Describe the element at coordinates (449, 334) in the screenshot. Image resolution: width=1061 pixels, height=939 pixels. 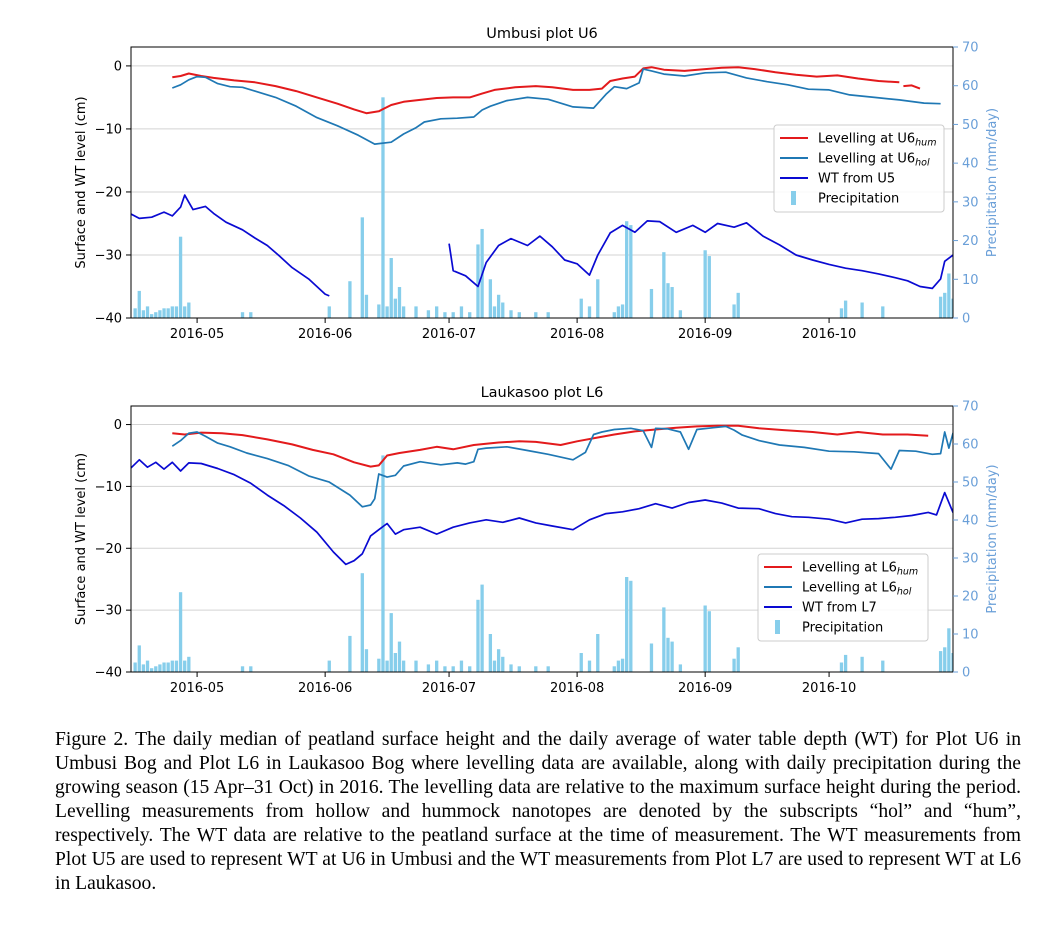
I see `x-tick-label: 2016-07` at that location.